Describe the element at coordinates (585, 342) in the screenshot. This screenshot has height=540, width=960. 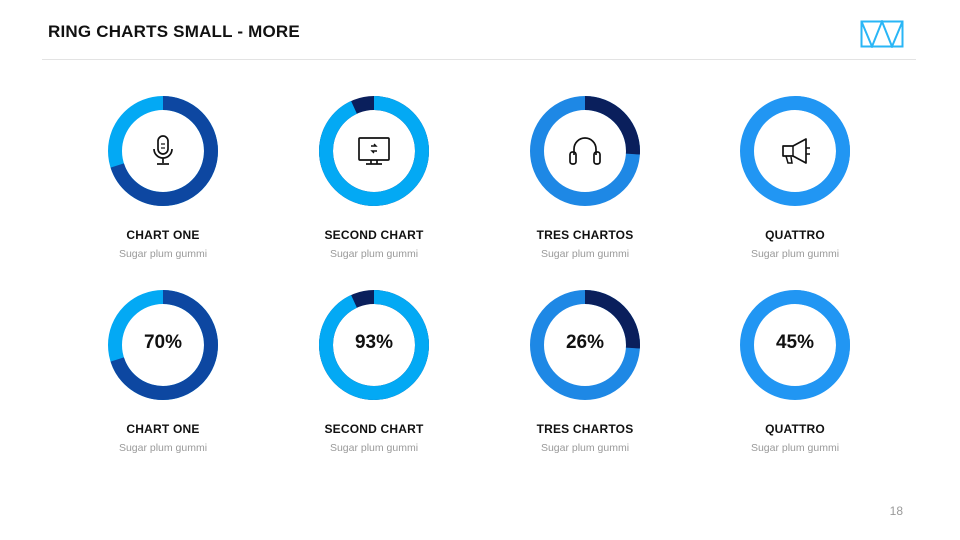
I see `ring-value-label: 26%` at that location.